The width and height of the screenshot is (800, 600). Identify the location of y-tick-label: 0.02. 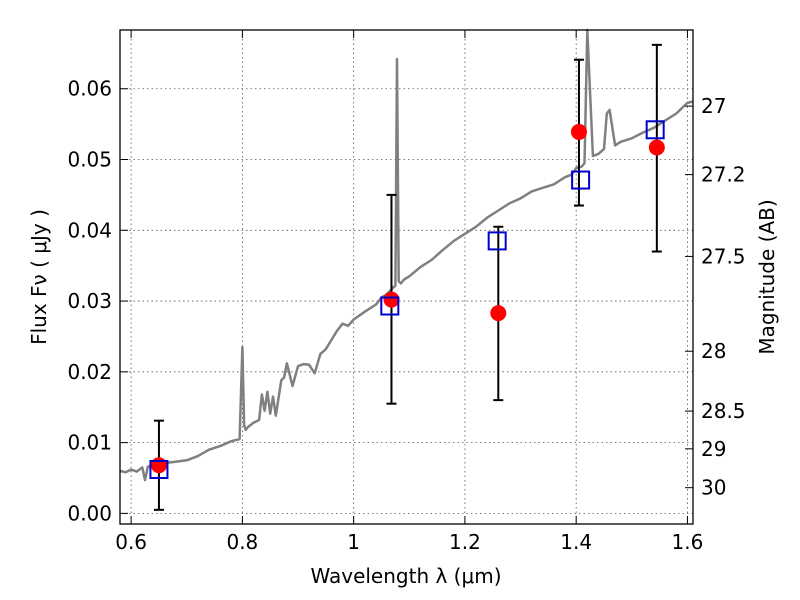
(89, 372).